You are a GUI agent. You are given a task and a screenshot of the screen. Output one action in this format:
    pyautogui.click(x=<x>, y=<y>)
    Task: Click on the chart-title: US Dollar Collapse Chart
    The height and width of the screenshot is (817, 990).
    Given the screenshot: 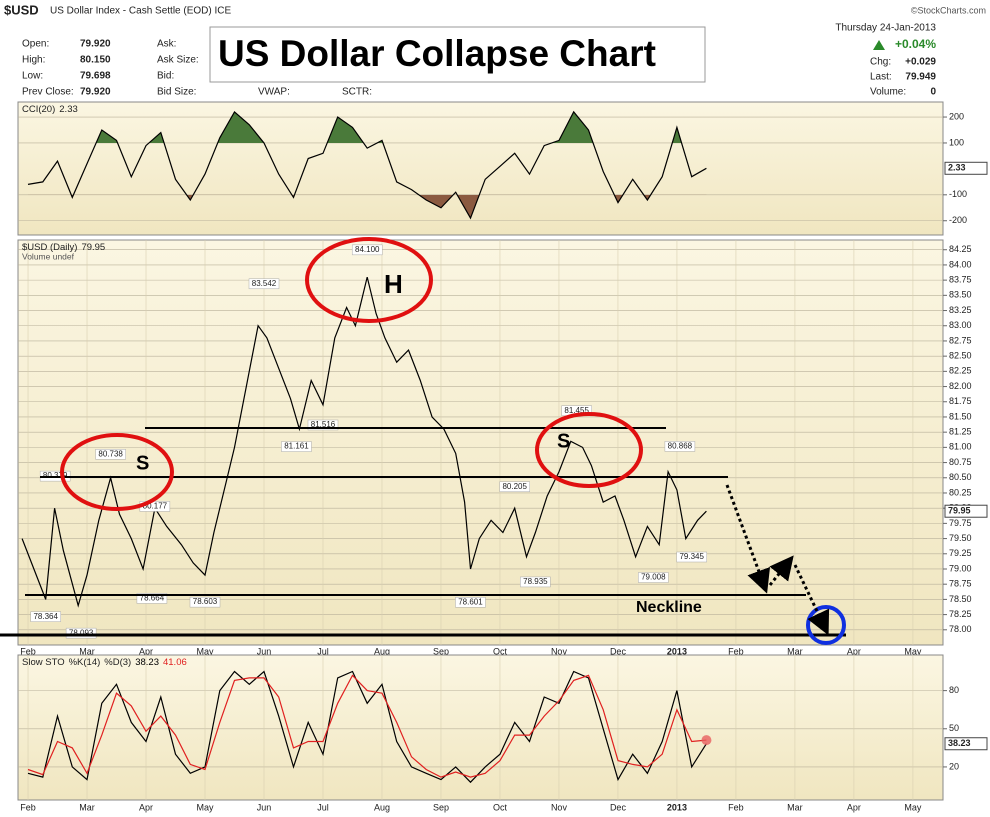 What is the action you would take?
    pyautogui.click(x=437, y=53)
    